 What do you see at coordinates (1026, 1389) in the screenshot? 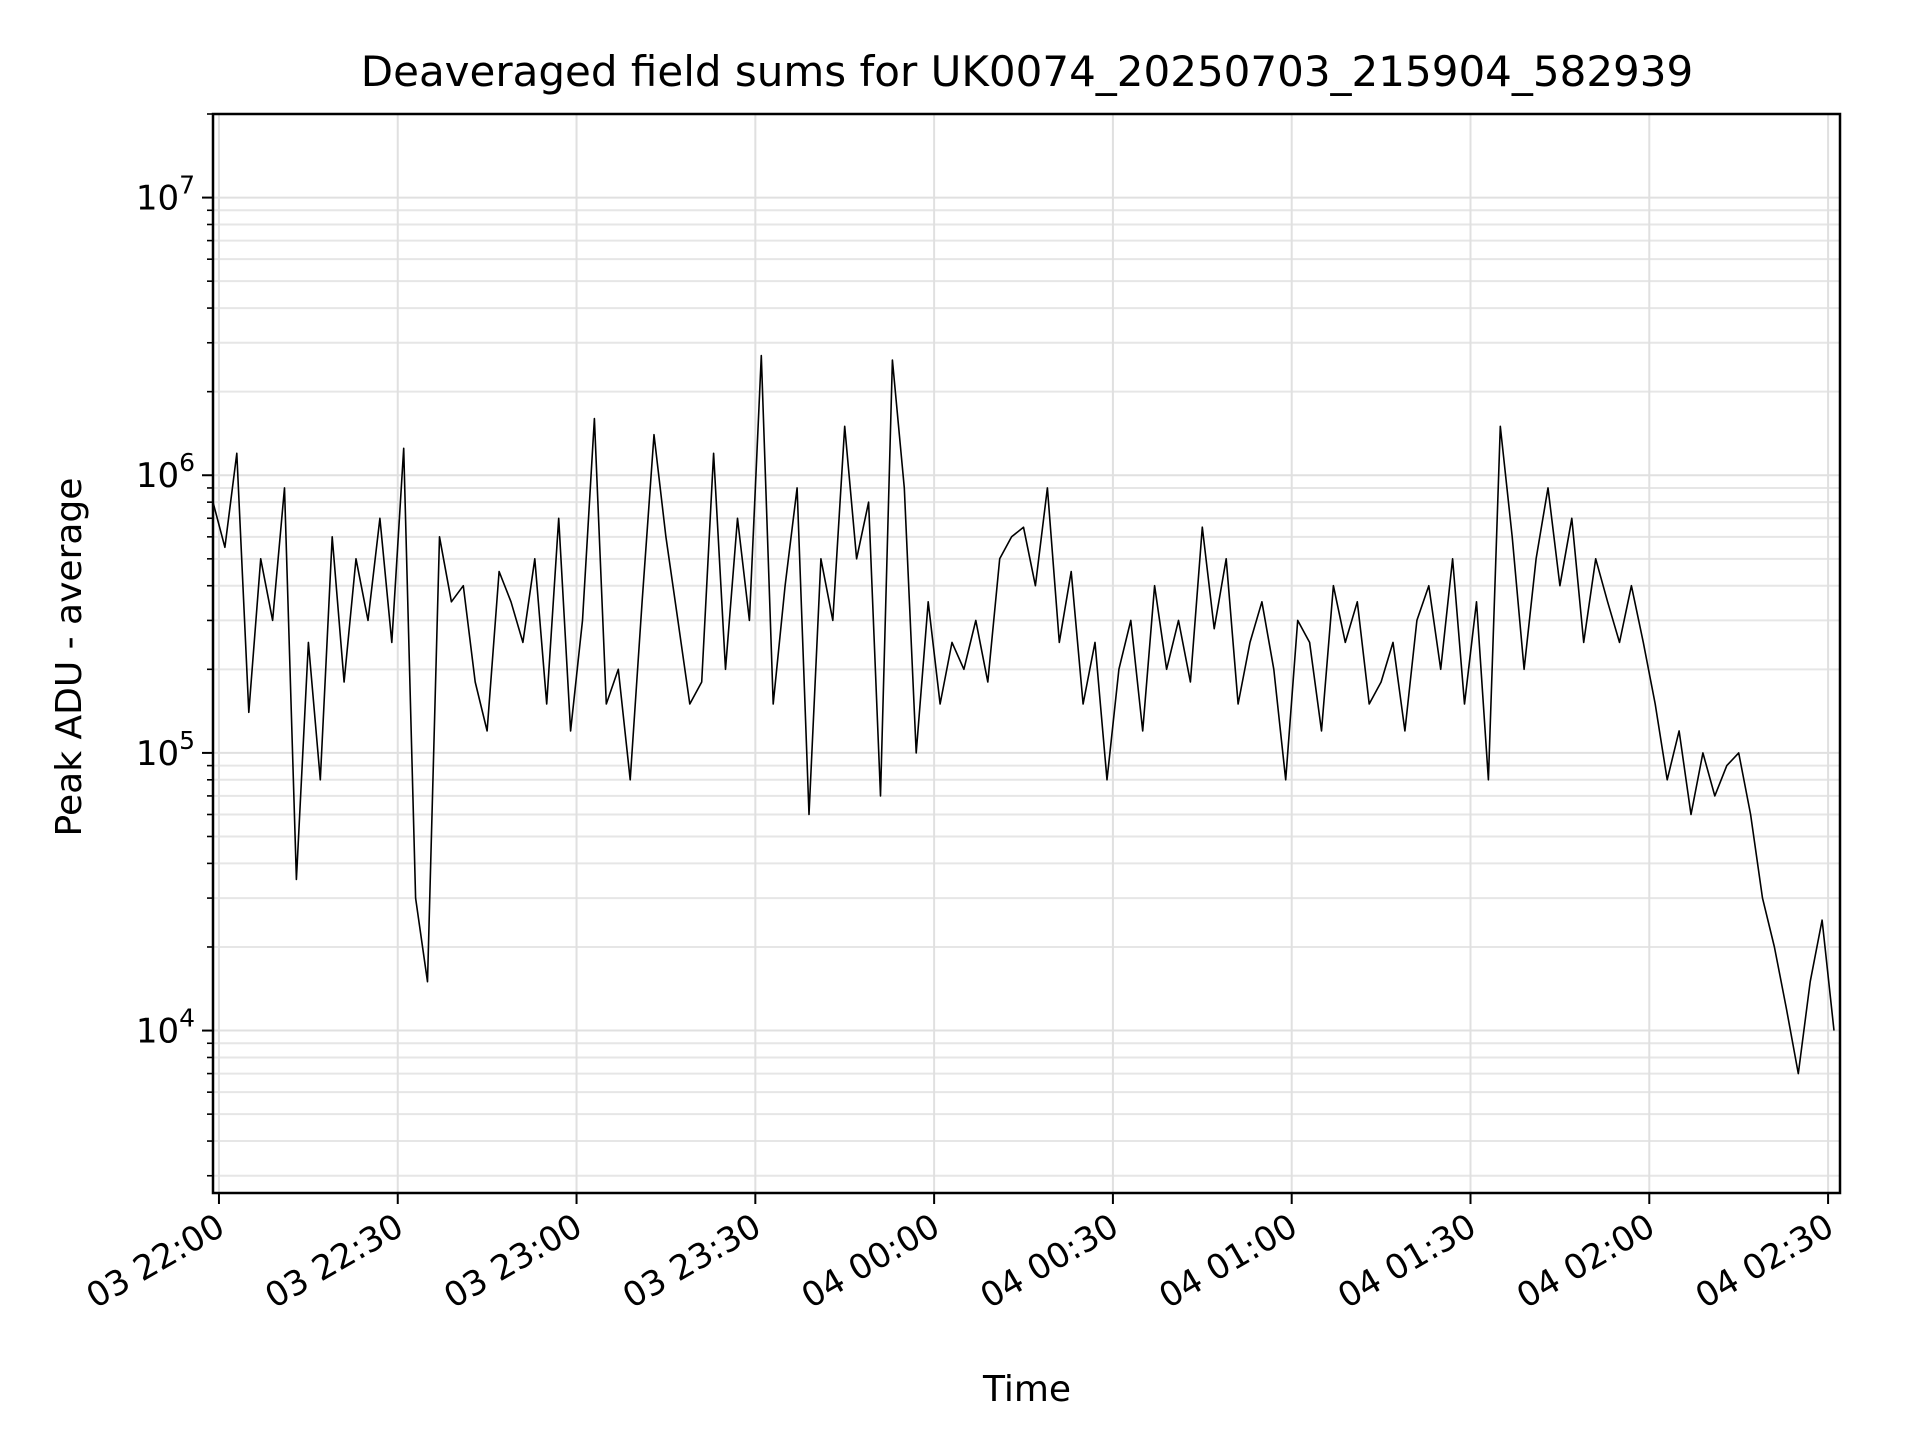
I see `x-axis-label: Time` at bounding box center [1026, 1389].